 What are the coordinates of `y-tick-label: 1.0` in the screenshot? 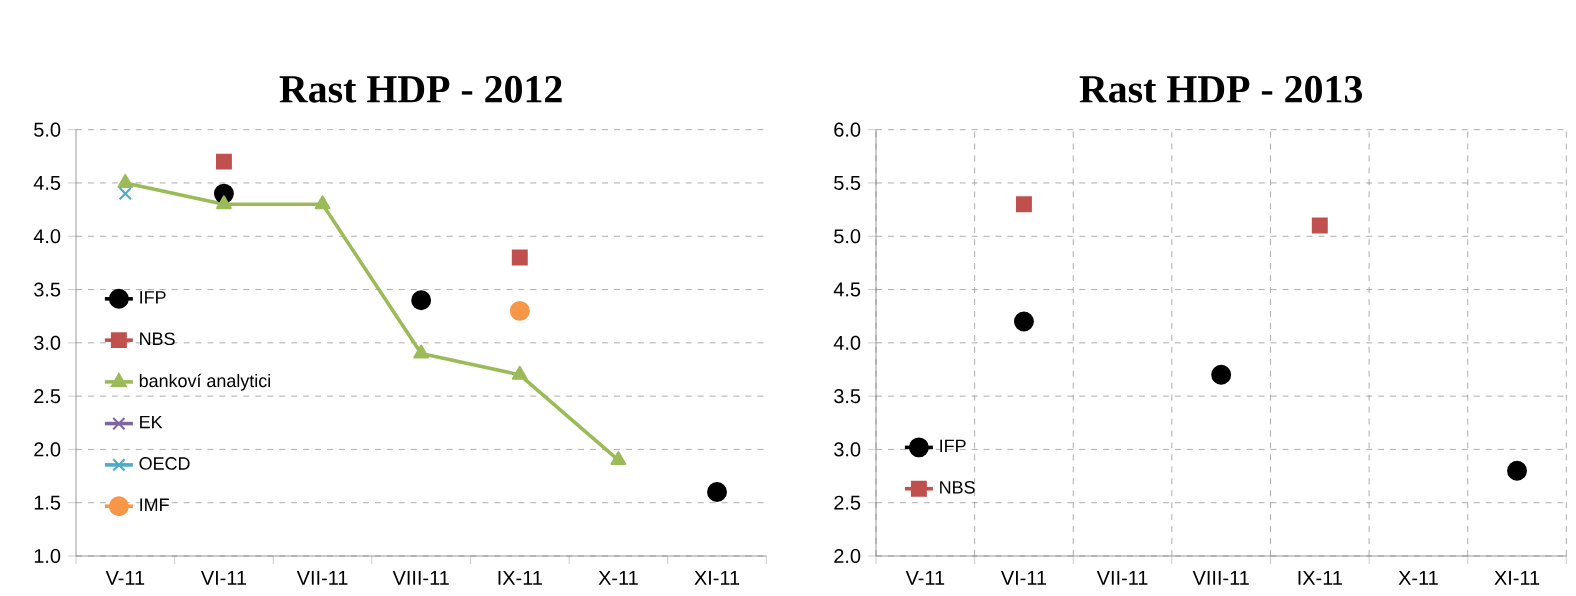 It's located at (47, 556).